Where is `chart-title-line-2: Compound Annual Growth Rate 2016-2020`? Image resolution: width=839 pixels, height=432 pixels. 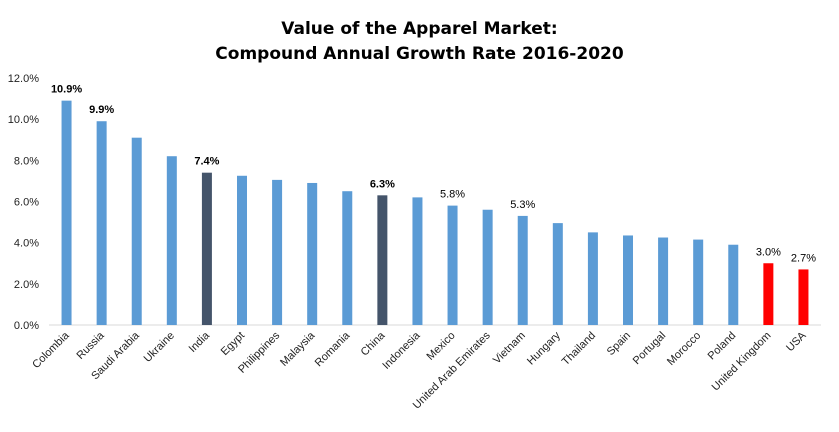
chart-title-line-2: Compound Annual Growth Rate 2016-2020 is located at coordinates (419, 54).